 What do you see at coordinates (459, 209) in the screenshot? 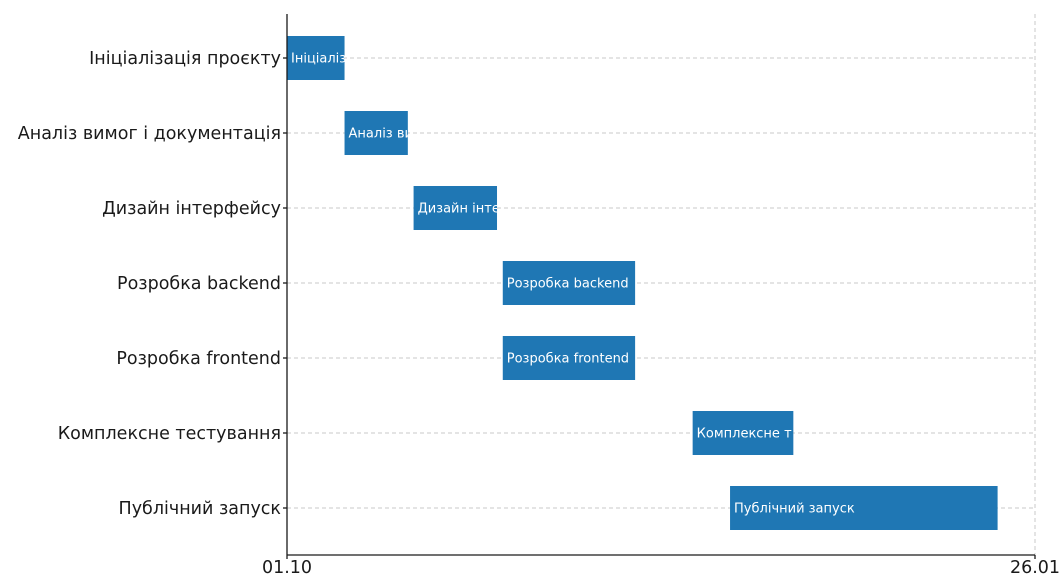
I see `task-bar-label: Дизайн інте` at bounding box center [459, 209].